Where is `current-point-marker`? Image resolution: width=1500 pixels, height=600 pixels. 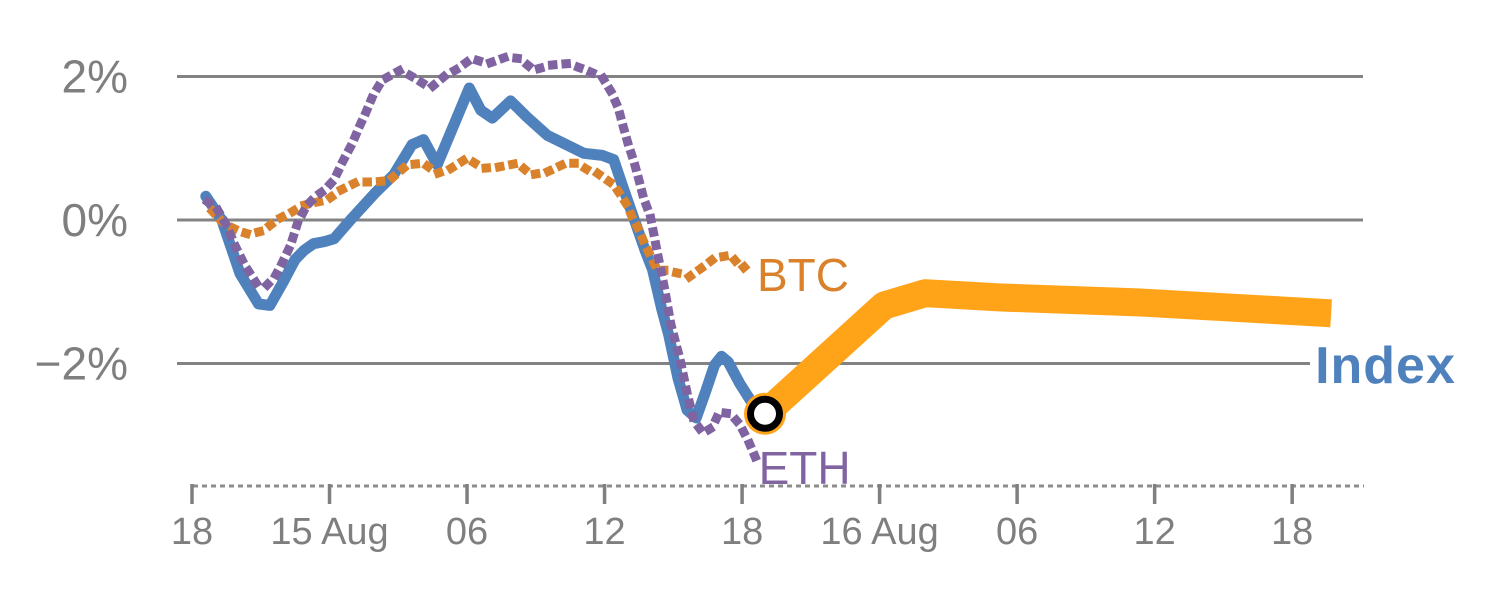
current-point-marker is located at coordinates (765, 413).